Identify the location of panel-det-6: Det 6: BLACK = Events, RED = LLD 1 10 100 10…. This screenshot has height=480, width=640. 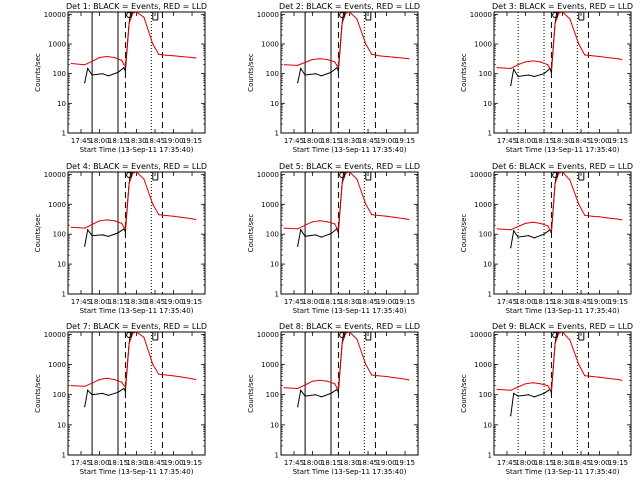
(546, 238).